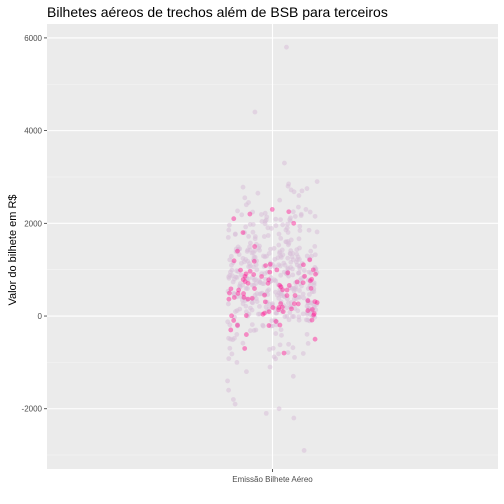 The image size is (504, 504). Describe the element at coordinates (33, 131) in the screenshot. I see `y-tick-label: 4000` at that location.